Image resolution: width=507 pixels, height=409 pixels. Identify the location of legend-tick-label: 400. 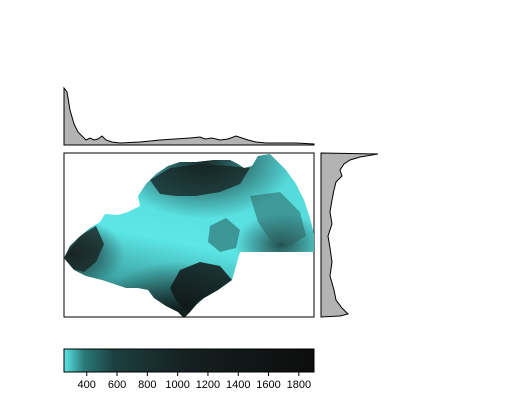
(87, 385).